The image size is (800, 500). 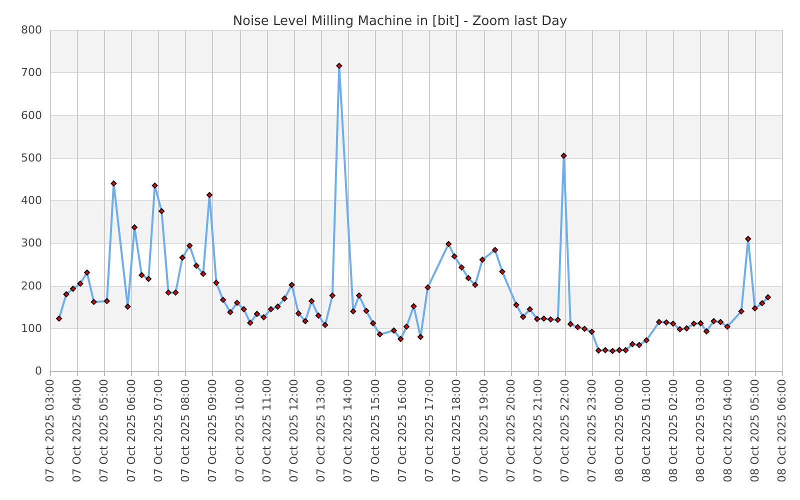 What do you see at coordinates (31, 328) in the screenshot?
I see `y-tick-label: 100` at bounding box center [31, 328].